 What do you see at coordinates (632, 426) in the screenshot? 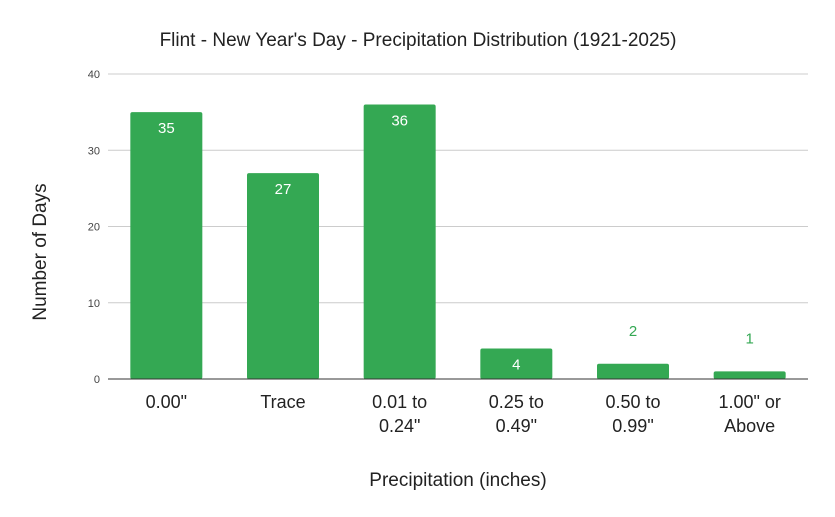
I see `x-tick-label: 0.99"` at bounding box center [632, 426].